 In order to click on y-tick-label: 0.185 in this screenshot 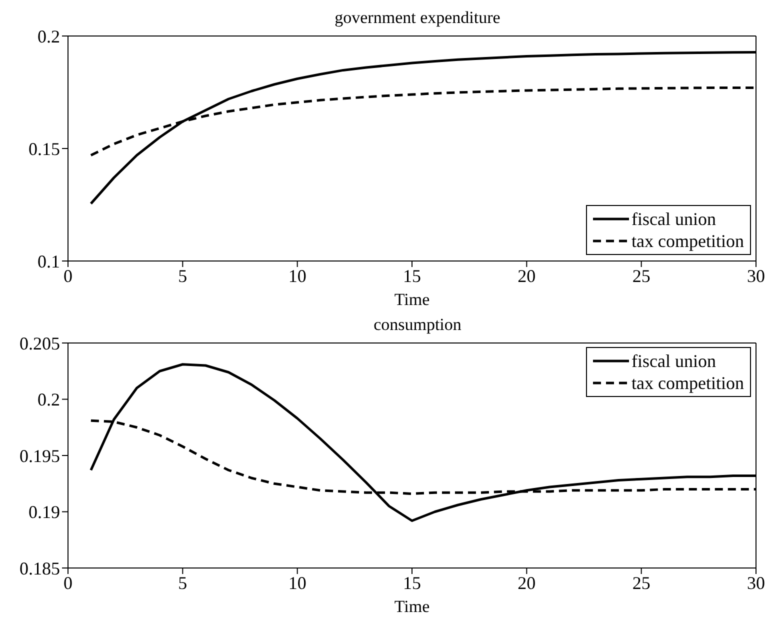, I will do `click(40, 568)`.